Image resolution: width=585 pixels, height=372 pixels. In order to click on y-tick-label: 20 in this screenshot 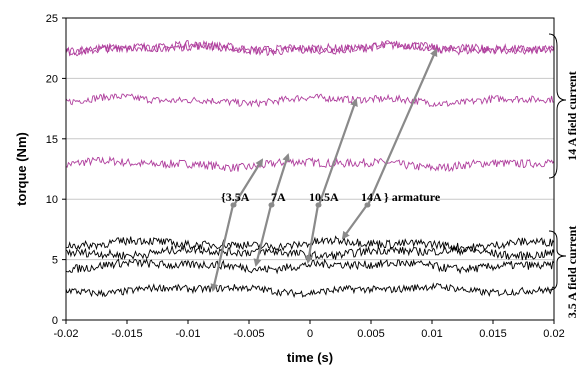, I will do `click(52, 79)`.